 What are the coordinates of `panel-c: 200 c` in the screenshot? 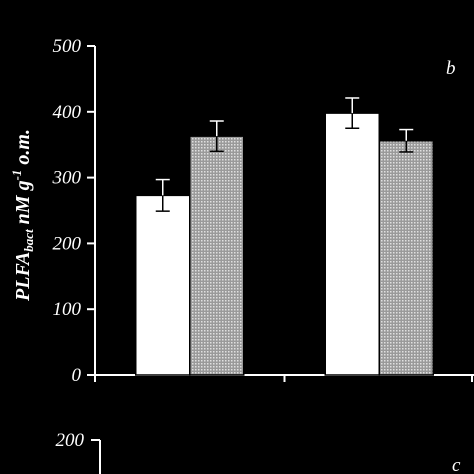 It's located at (258, 452).